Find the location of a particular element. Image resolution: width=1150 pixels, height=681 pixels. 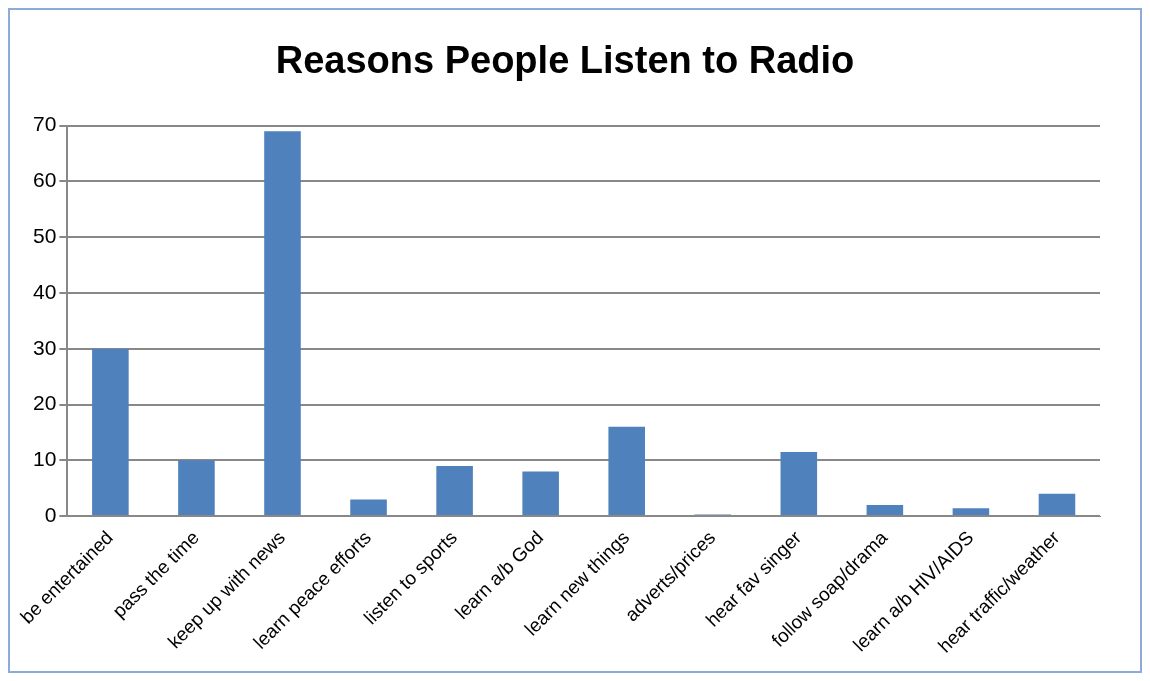

chart-title: Reasons People Listen to Radio is located at coordinates (565, 60).